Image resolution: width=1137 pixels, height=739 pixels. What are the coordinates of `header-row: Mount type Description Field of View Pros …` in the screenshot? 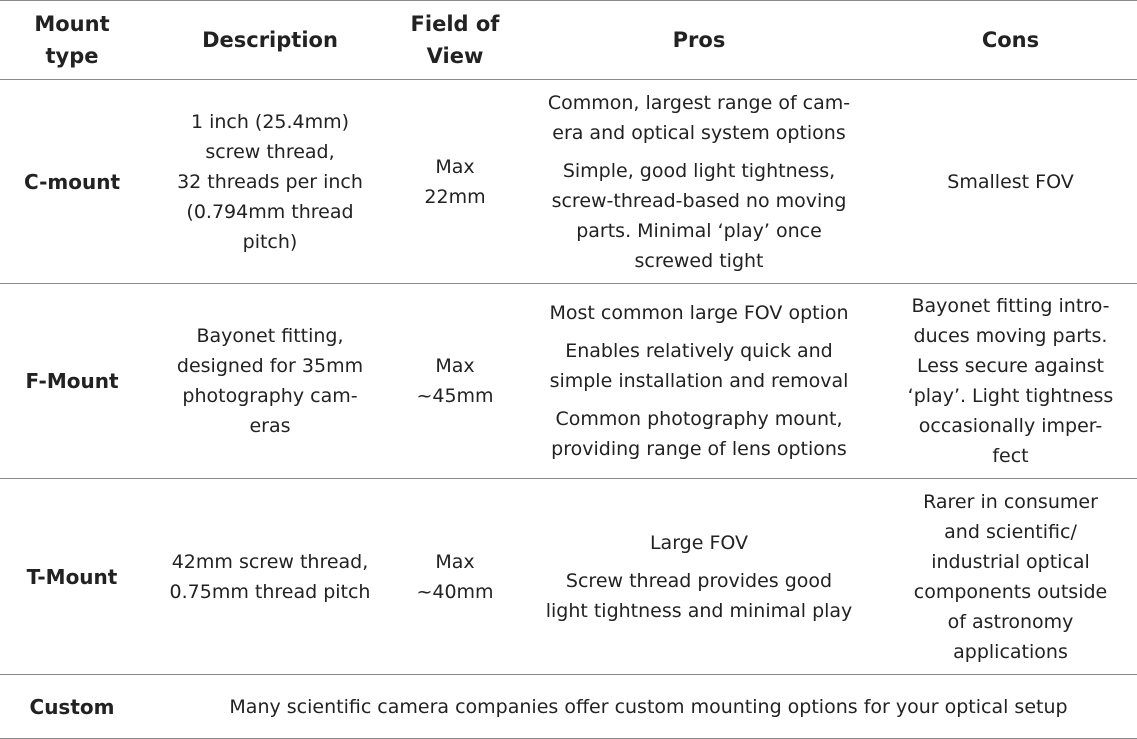 It's located at (568, 40).